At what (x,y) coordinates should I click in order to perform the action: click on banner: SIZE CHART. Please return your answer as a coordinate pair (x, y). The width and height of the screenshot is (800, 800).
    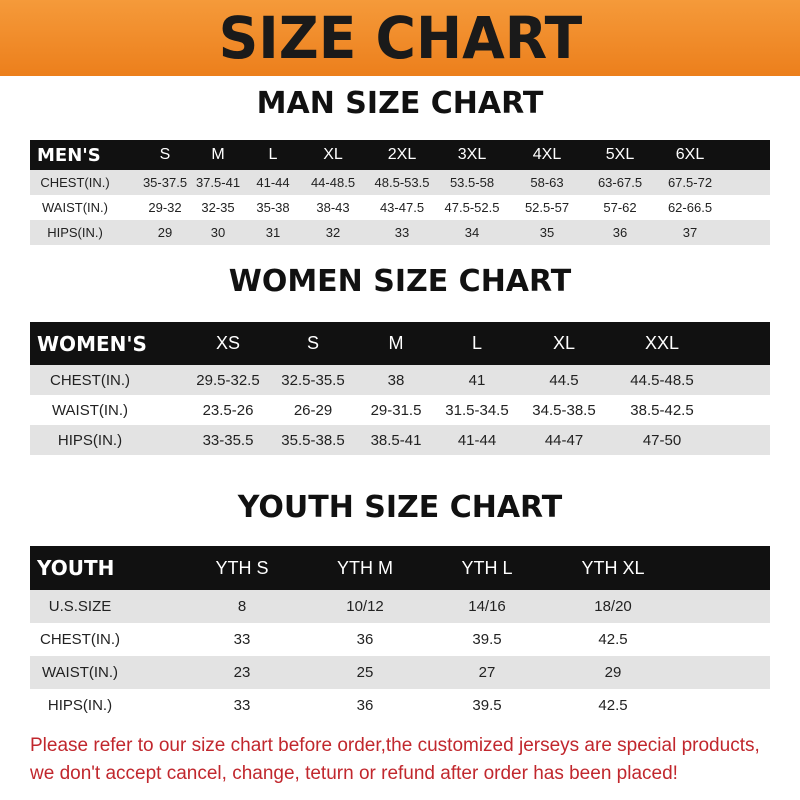
    Looking at the image, I should click on (400, 38).